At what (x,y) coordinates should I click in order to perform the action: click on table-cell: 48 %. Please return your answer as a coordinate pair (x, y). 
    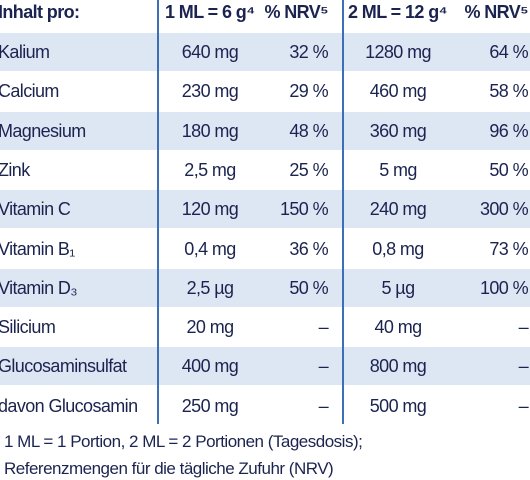
    Looking at the image, I should click on (308, 130).